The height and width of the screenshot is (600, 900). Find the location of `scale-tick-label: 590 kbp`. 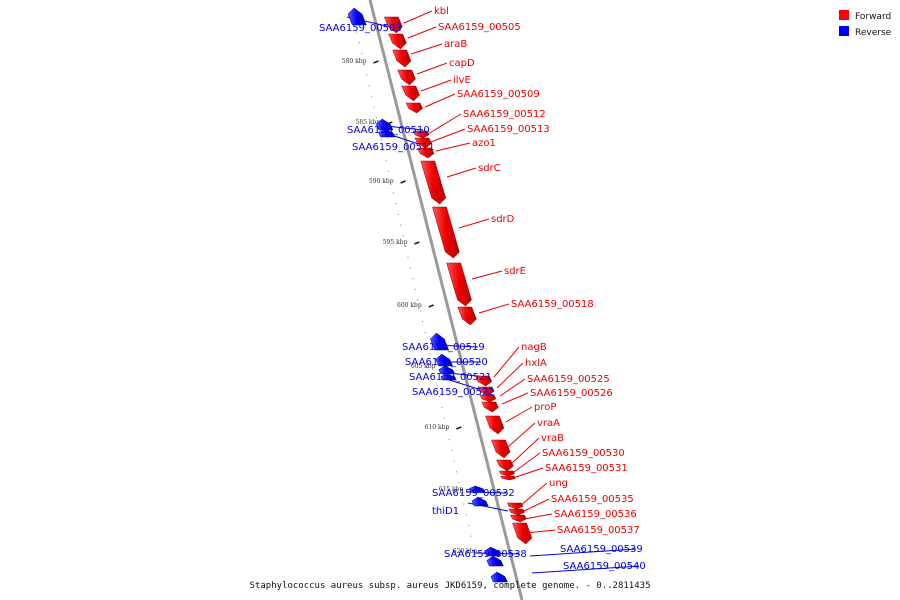

scale-tick-label: 590 kbp is located at coordinates (381, 181).